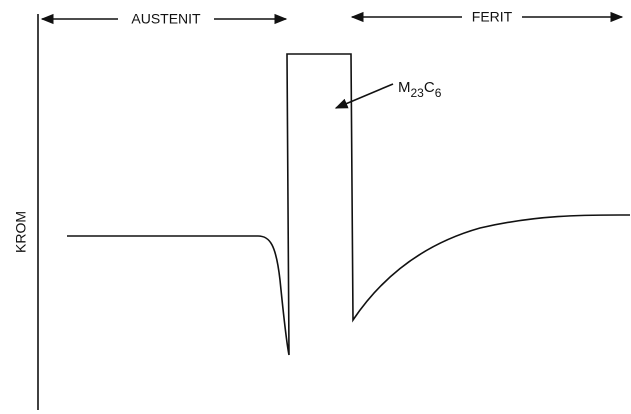 The image size is (631, 414). I want to click on region-label: AUSTENIT, so click(166, 19).